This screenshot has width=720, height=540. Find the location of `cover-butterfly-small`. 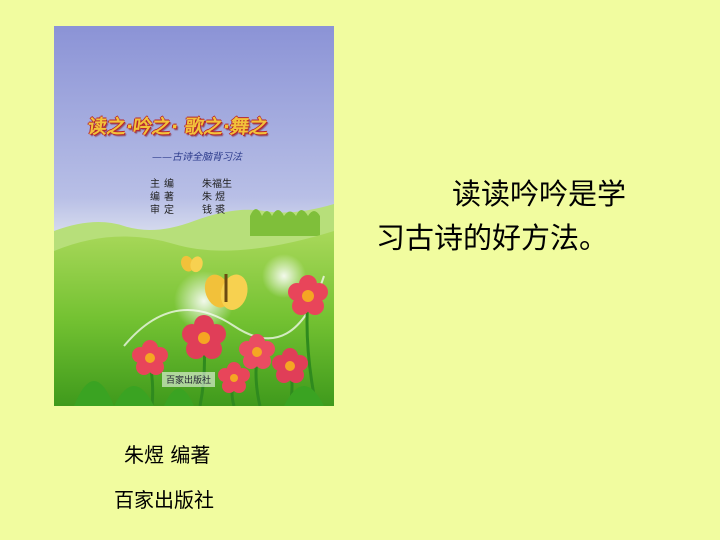

cover-butterfly-small is located at coordinates (192, 264).